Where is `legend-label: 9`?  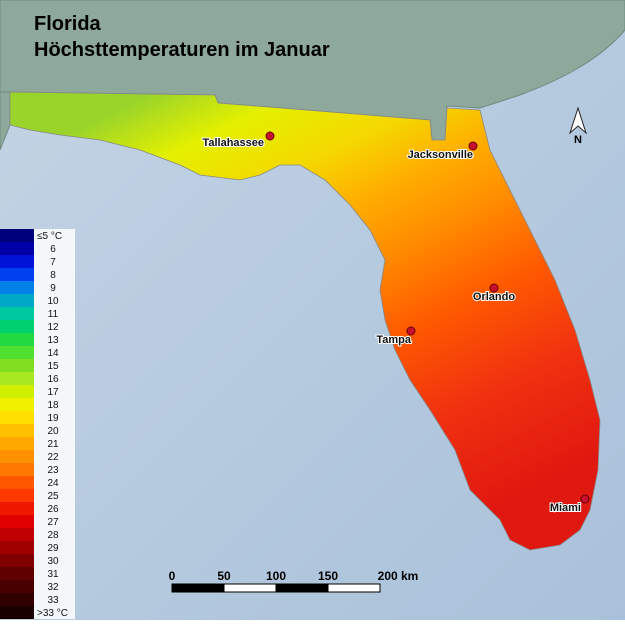
legend-label: 9 is located at coordinates (53, 288).